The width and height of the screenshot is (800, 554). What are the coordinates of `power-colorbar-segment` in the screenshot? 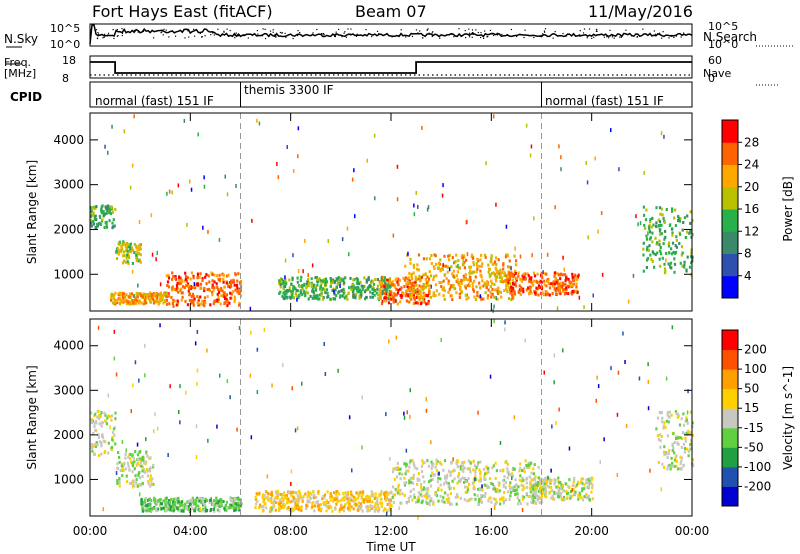 It's located at (730, 242).